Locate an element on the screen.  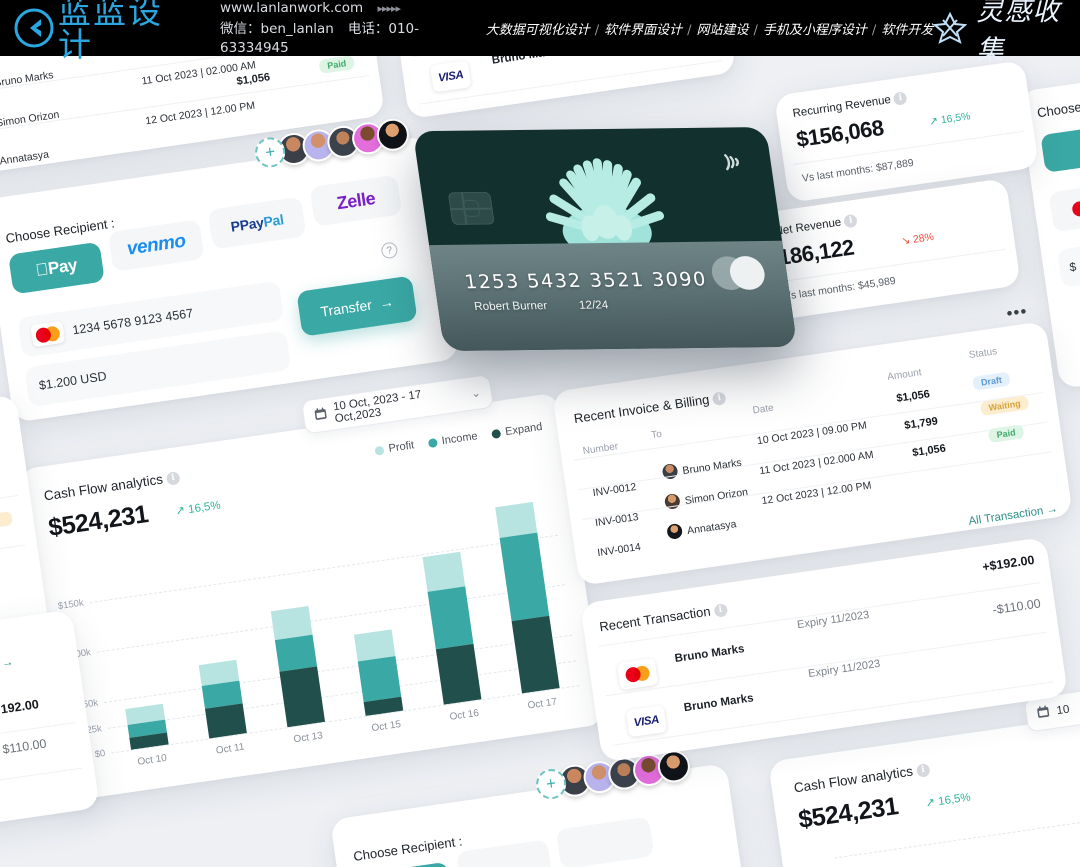
amount-value: $1.200 USD is located at coordinates (73, 381).